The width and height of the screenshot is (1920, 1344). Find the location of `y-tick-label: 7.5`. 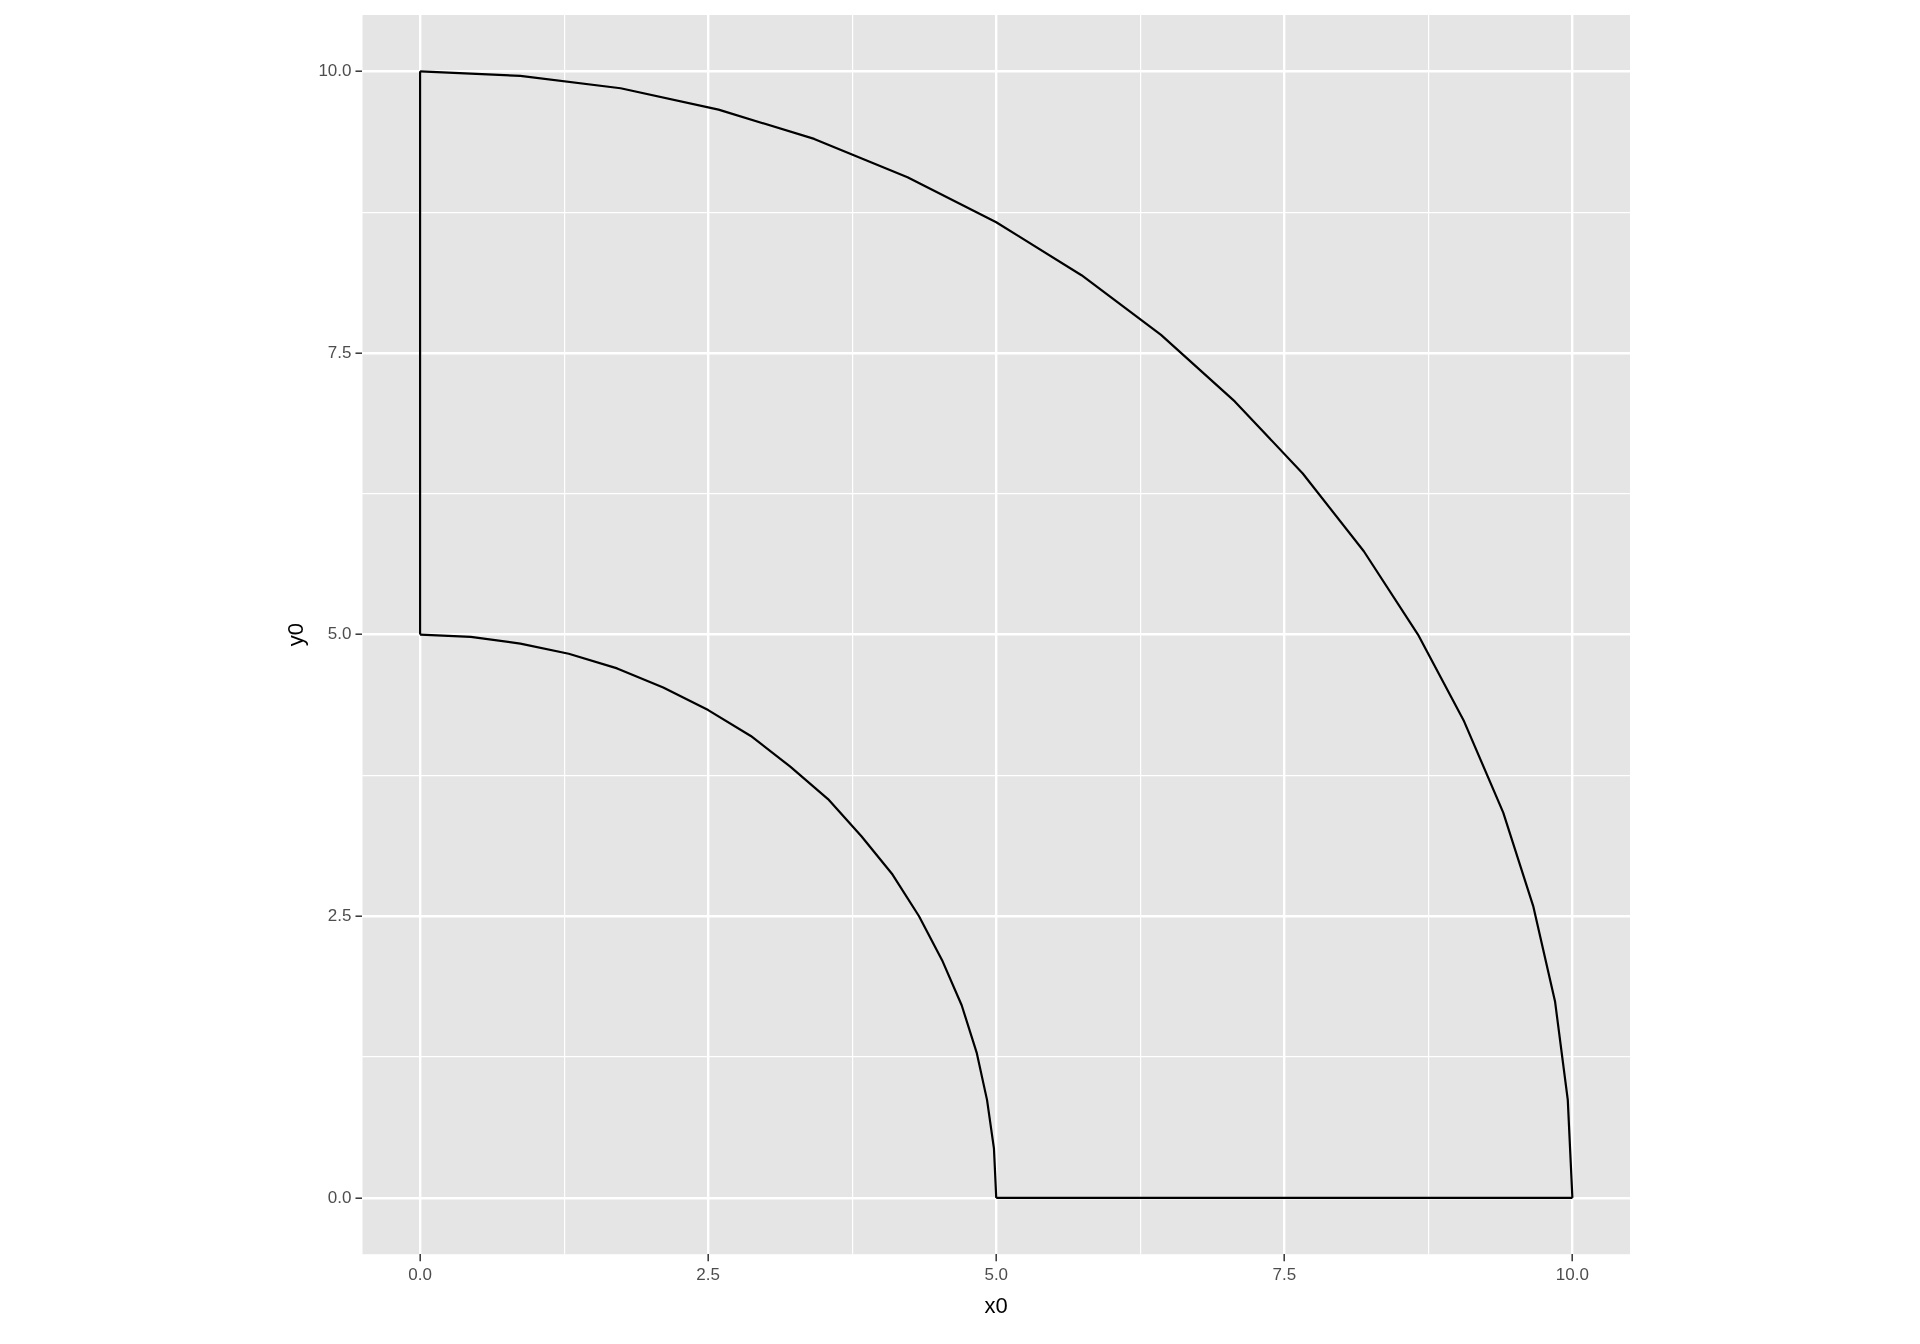

y-tick-label: 7.5 is located at coordinates (339, 352).